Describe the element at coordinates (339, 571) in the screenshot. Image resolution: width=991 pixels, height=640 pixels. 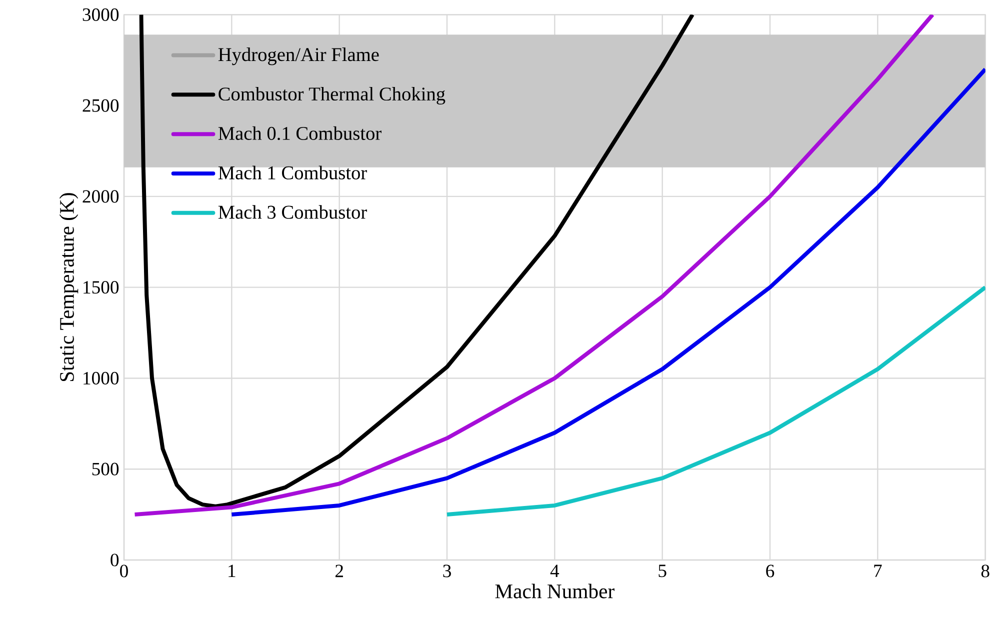
I see `x-tick-label: 2` at that location.